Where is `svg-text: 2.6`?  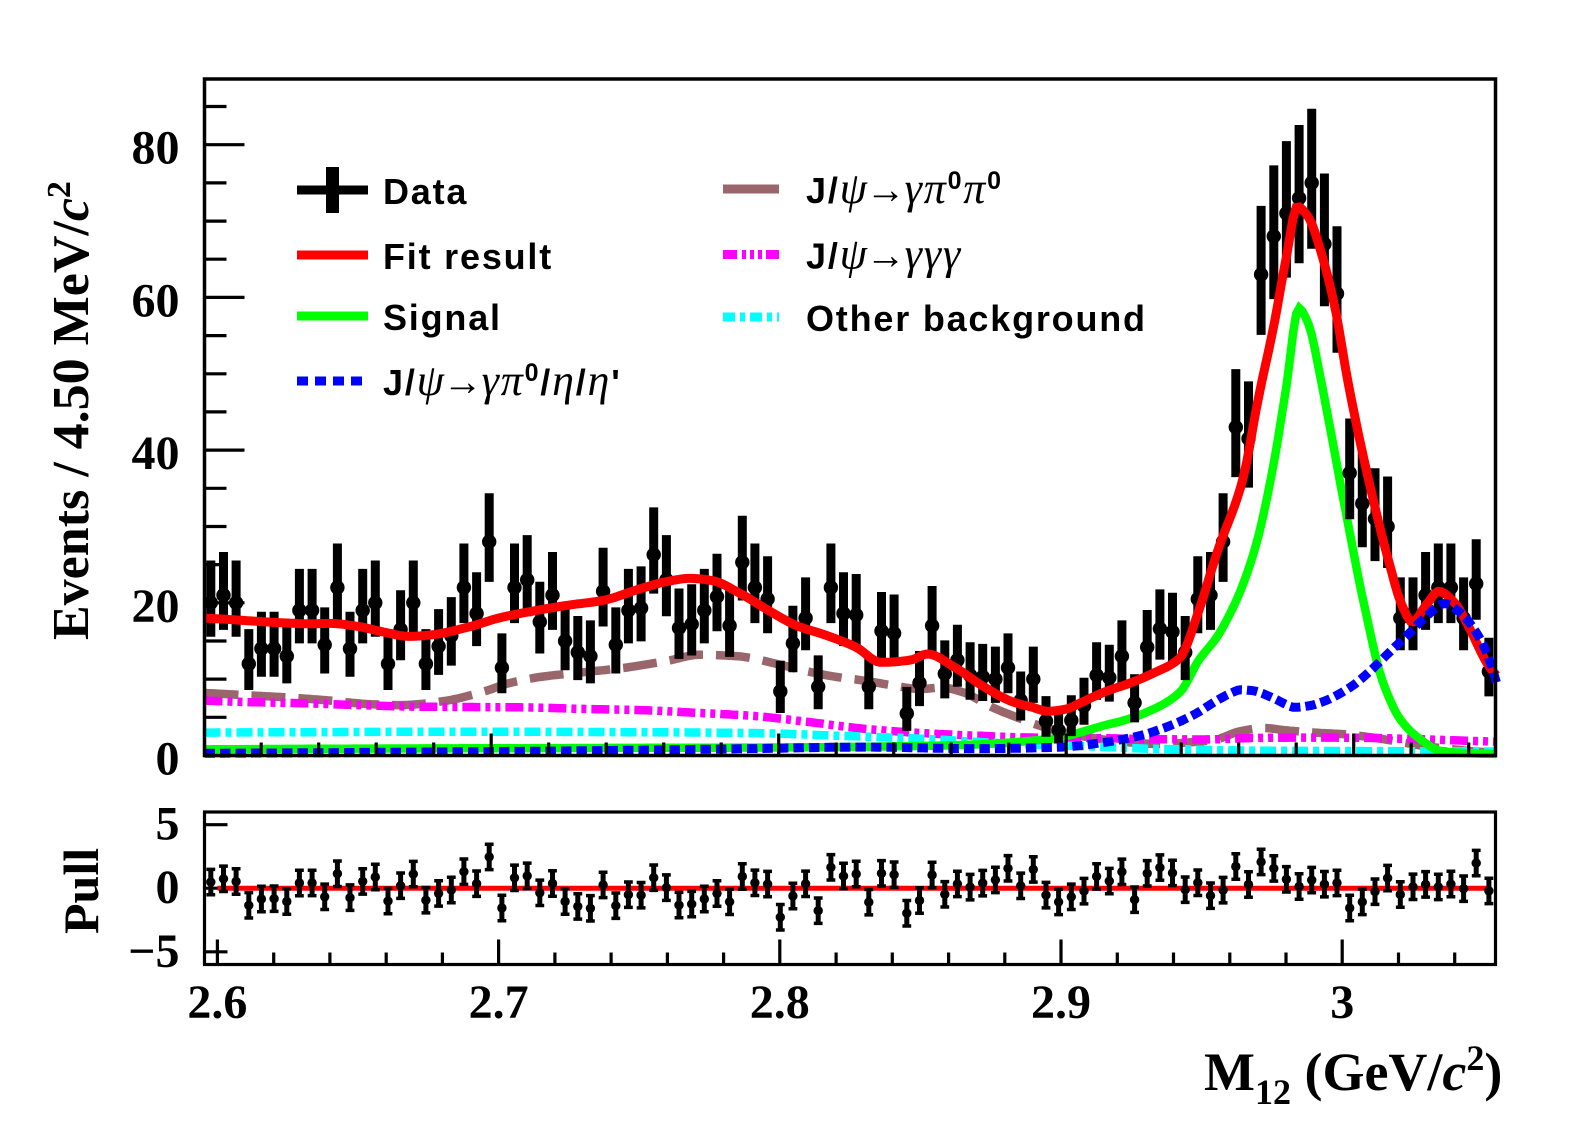 svg-text: 2.6 is located at coordinates (217, 1002).